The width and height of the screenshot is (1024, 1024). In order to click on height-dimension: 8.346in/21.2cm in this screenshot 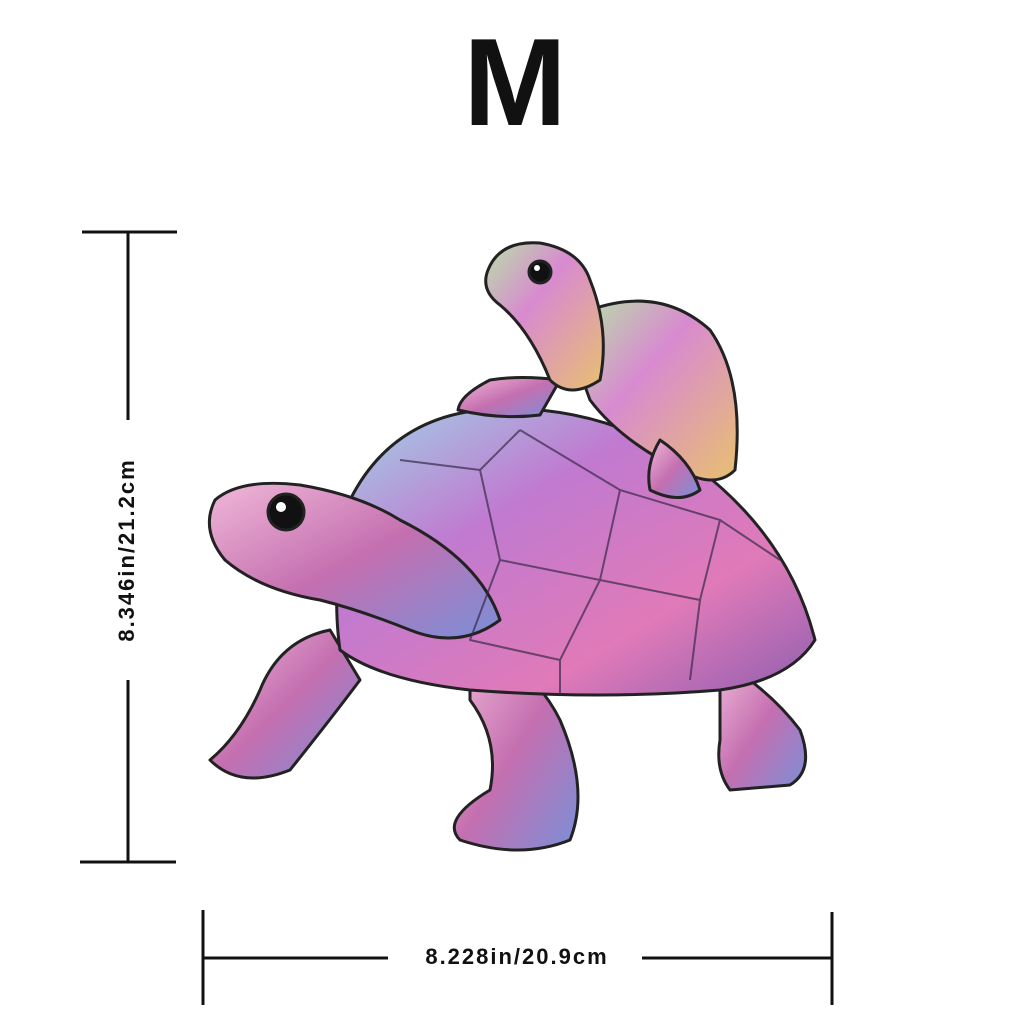, I will do `click(128, 547)`.